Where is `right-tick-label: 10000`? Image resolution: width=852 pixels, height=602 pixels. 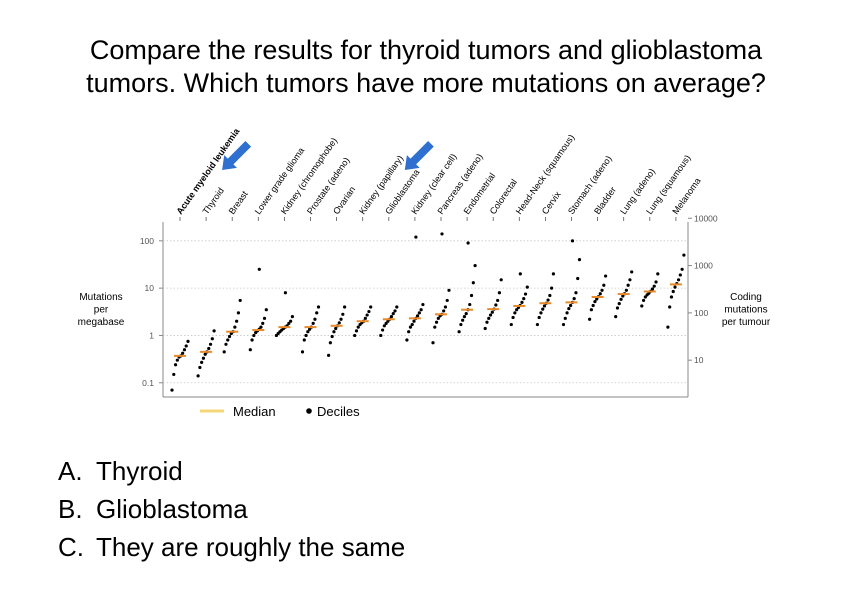
right-tick-label: 10000 is located at coordinates (706, 218).